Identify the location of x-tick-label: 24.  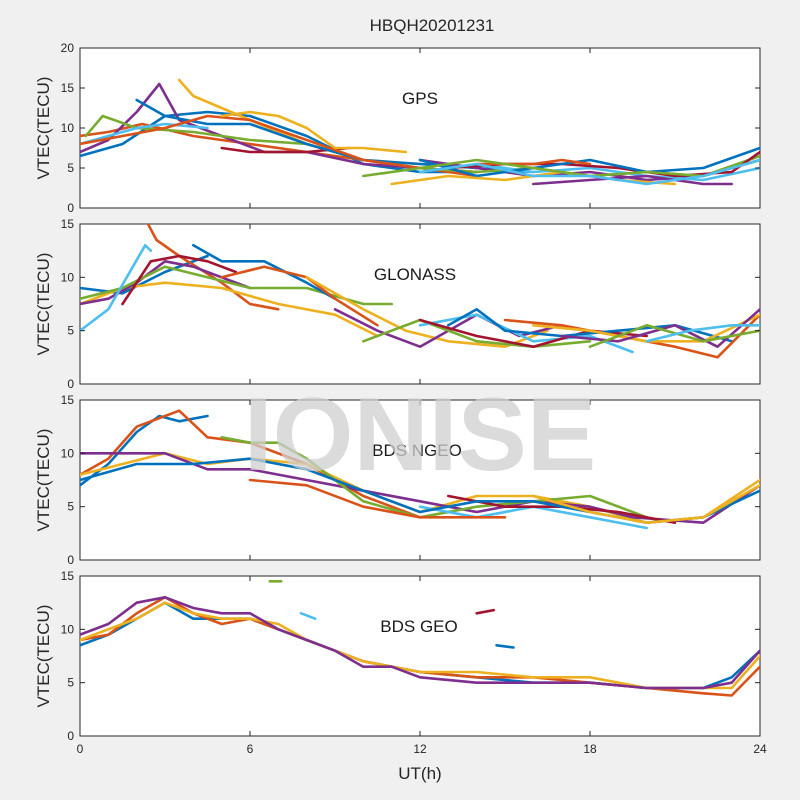
(760, 749).